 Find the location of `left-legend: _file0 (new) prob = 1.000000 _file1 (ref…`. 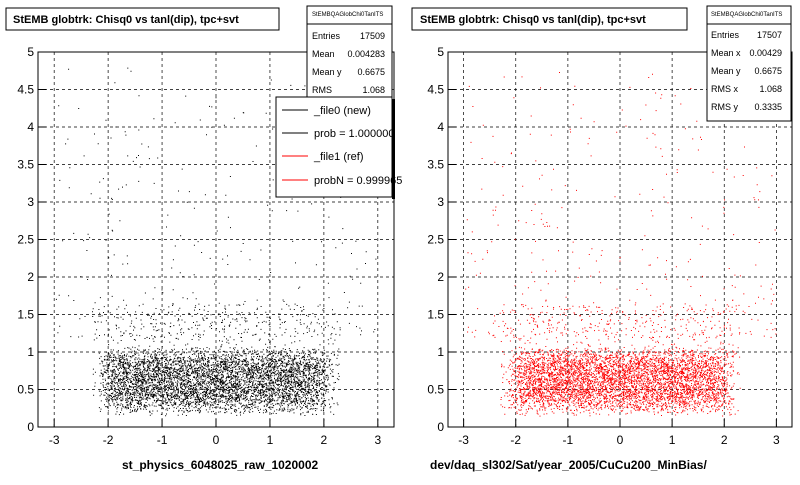

left-legend: _file0 (new) prob = 1.000000 _file1 (ref… is located at coordinates (338, 147).